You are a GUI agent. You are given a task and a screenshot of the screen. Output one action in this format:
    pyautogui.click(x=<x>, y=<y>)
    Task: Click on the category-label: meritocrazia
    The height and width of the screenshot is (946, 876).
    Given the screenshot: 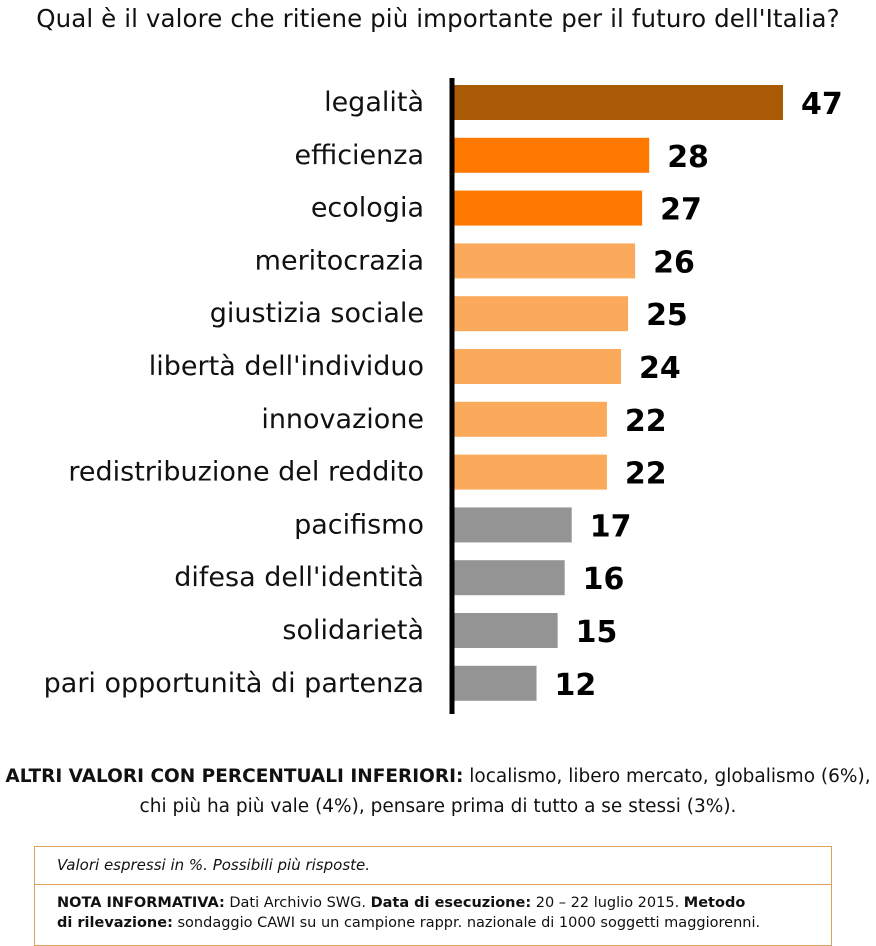 What is the action you would take?
    pyautogui.click(x=339, y=260)
    